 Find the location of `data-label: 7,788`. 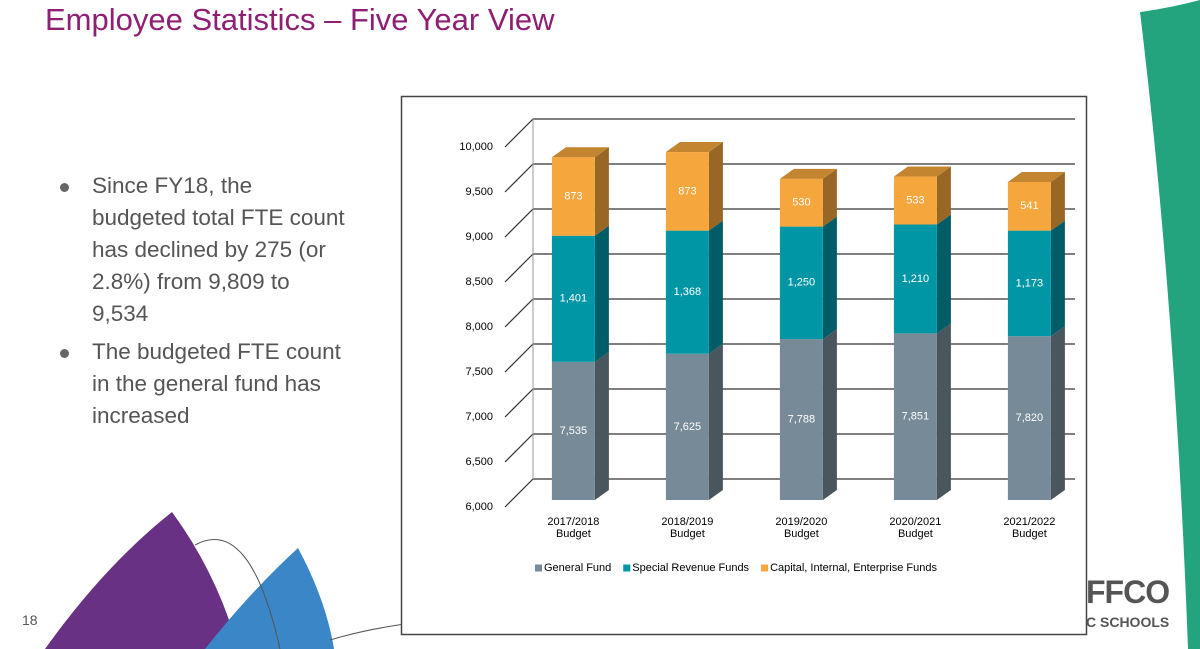

data-label: 7,788 is located at coordinates (802, 419).